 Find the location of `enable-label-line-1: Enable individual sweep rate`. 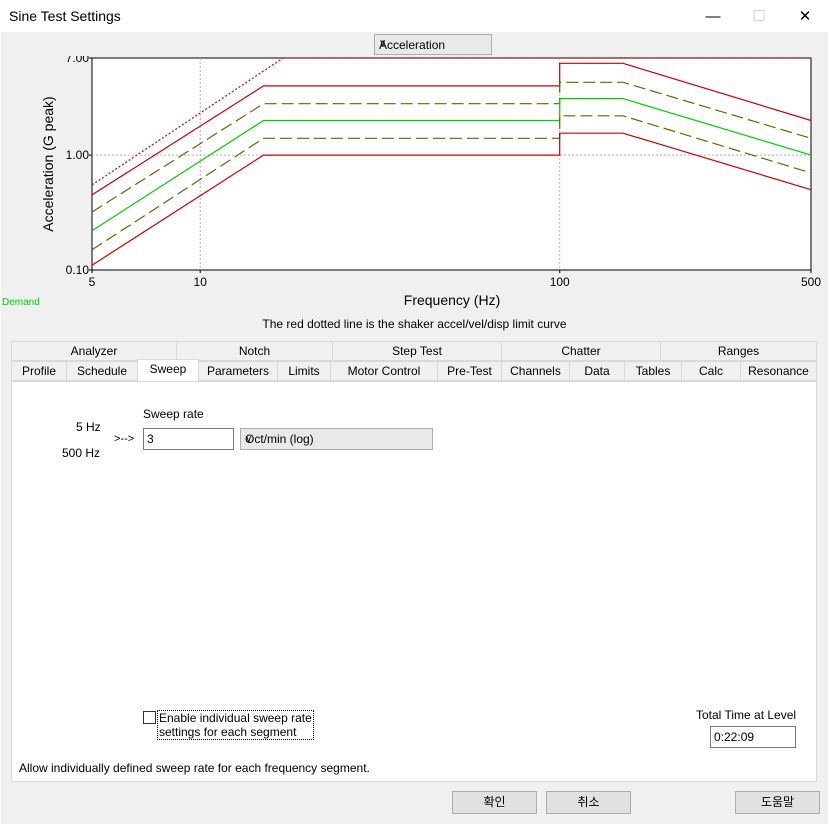

enable-label-line-1: Enable individual sweep rate is located at coordinates (235, 718).